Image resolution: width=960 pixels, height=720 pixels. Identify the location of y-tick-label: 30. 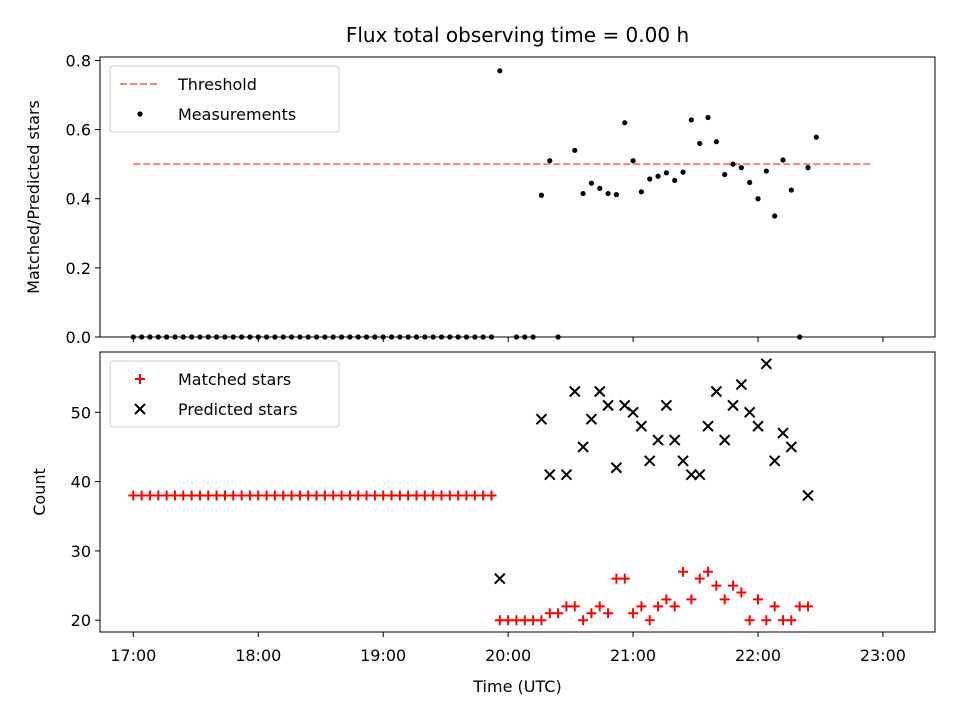
(81, 551).